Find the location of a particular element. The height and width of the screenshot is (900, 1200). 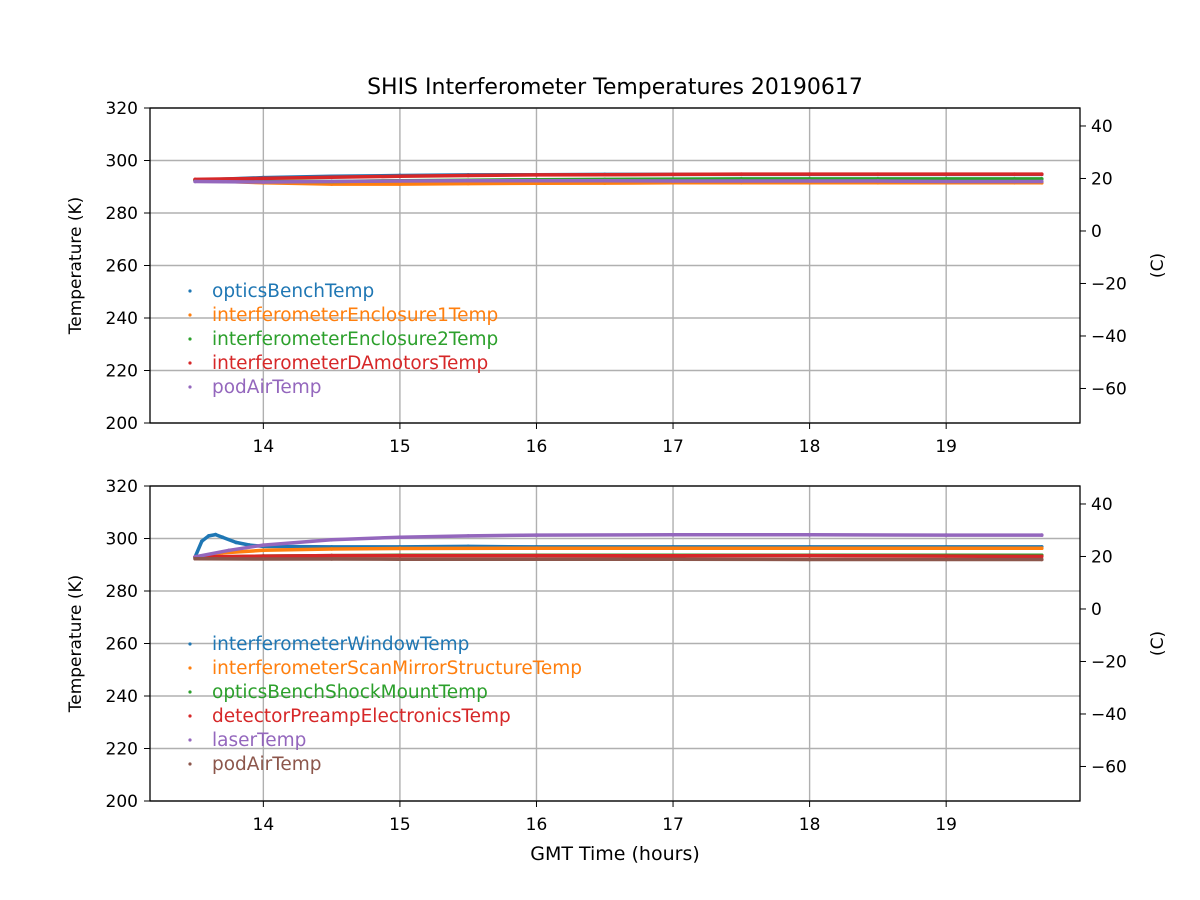

legend-label: interferometerDAmotorsTemp is located at coordinates (350, 363).